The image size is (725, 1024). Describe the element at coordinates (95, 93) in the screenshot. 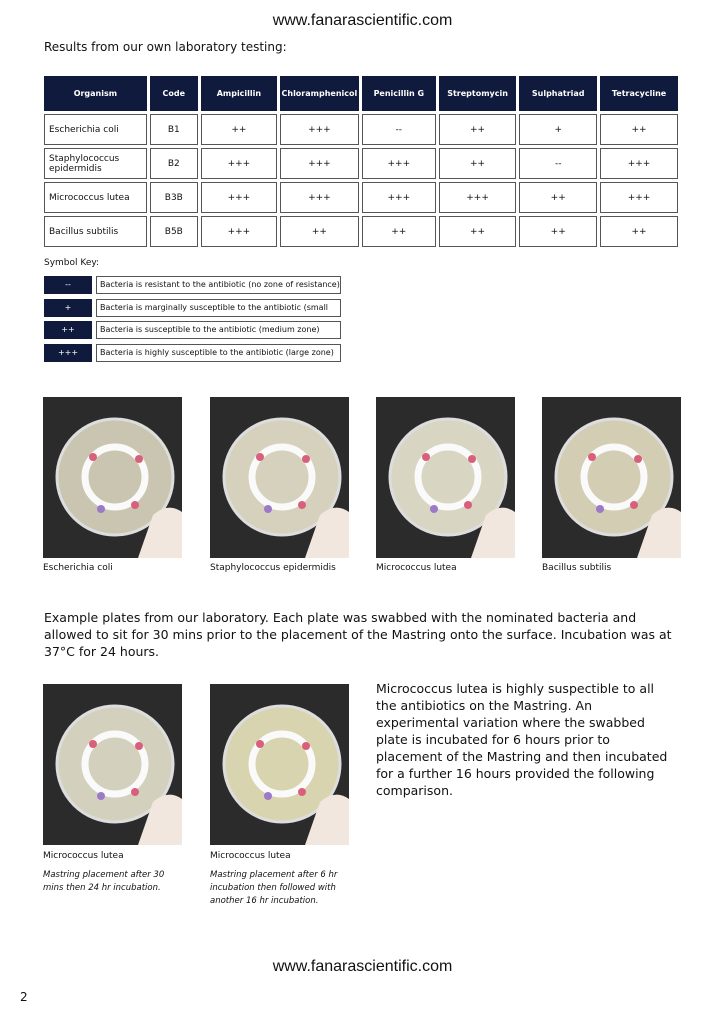

I see `column-header: Organism` at that location.